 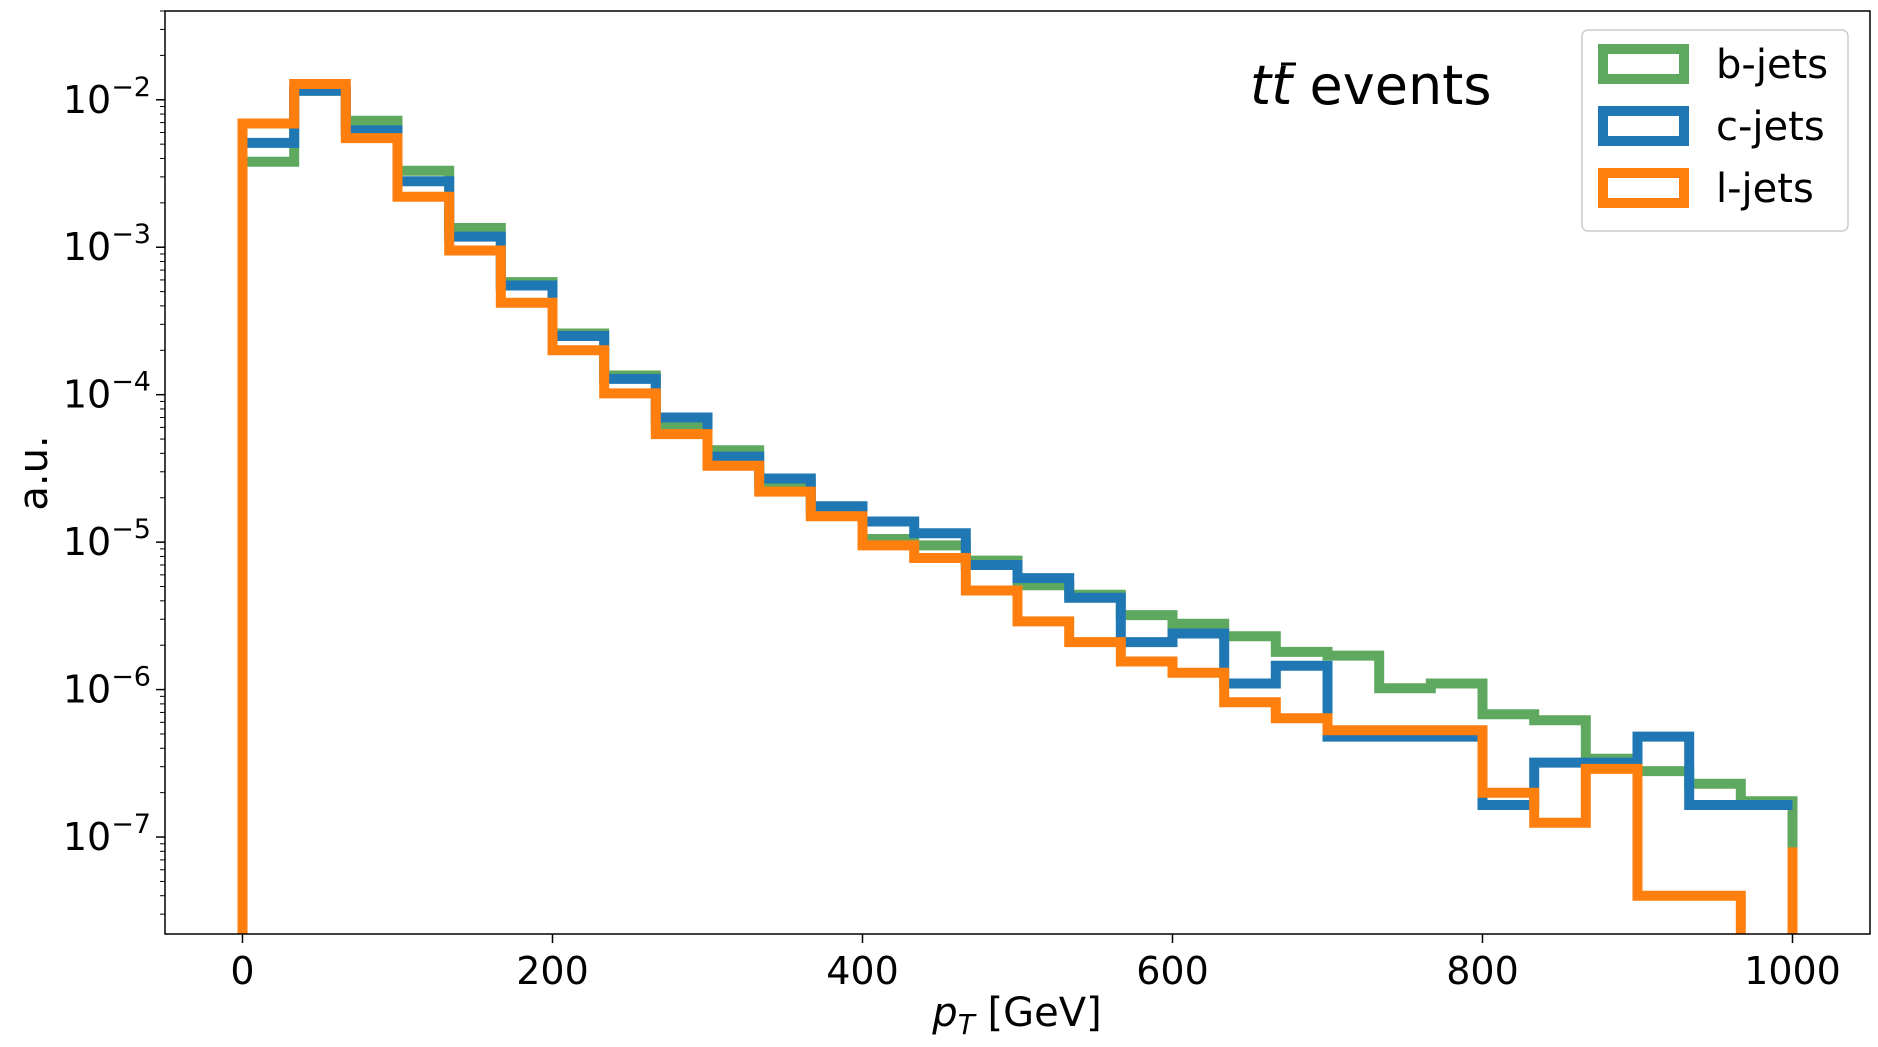 I want to click on legend-label-b-jets: b-jets, so click(x=1772, y=65).